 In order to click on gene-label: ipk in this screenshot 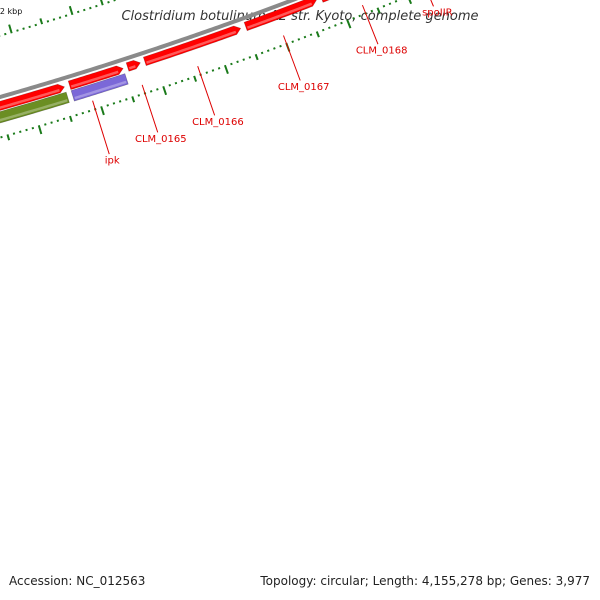, I will do `click(112, 161)`.